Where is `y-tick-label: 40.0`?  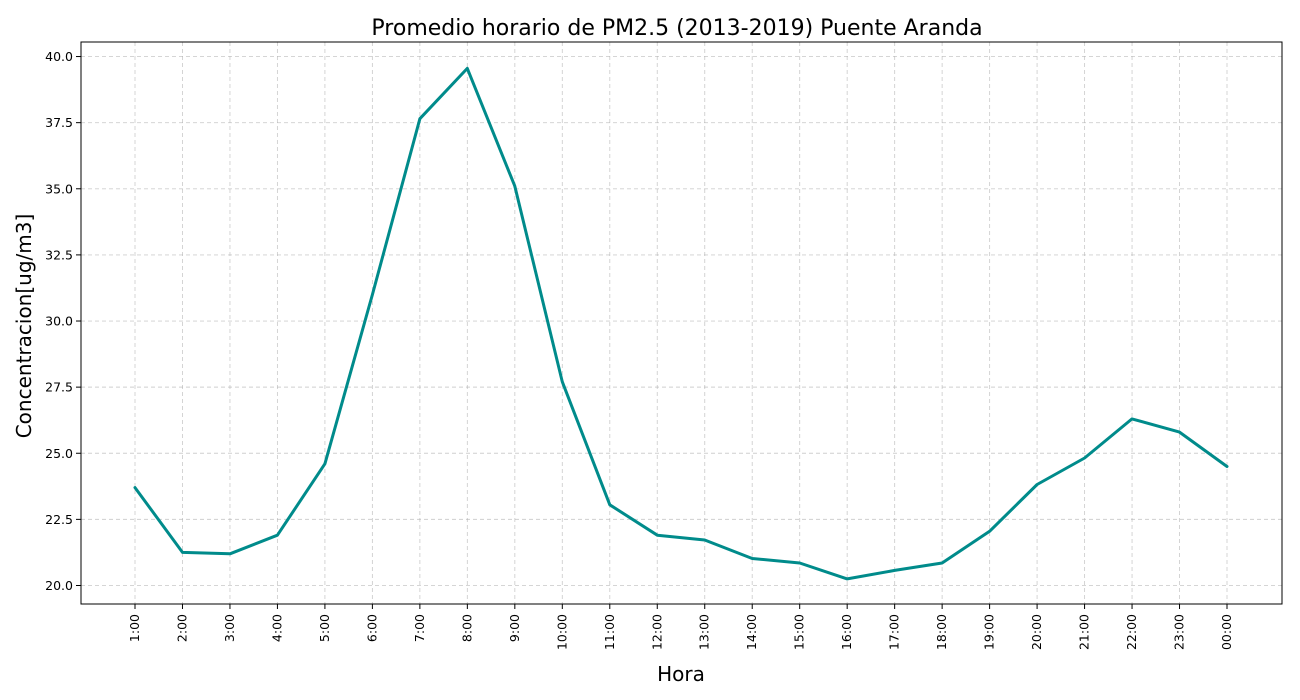
y-tick-label: 40.0 is located at coordinates (59, 56).